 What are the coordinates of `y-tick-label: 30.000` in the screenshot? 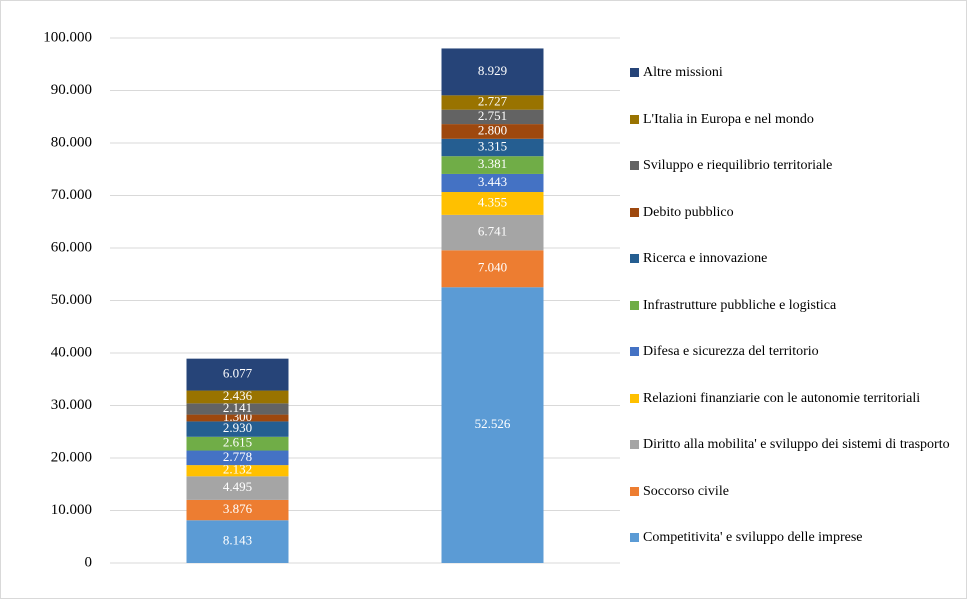 It's located at (71, 405).